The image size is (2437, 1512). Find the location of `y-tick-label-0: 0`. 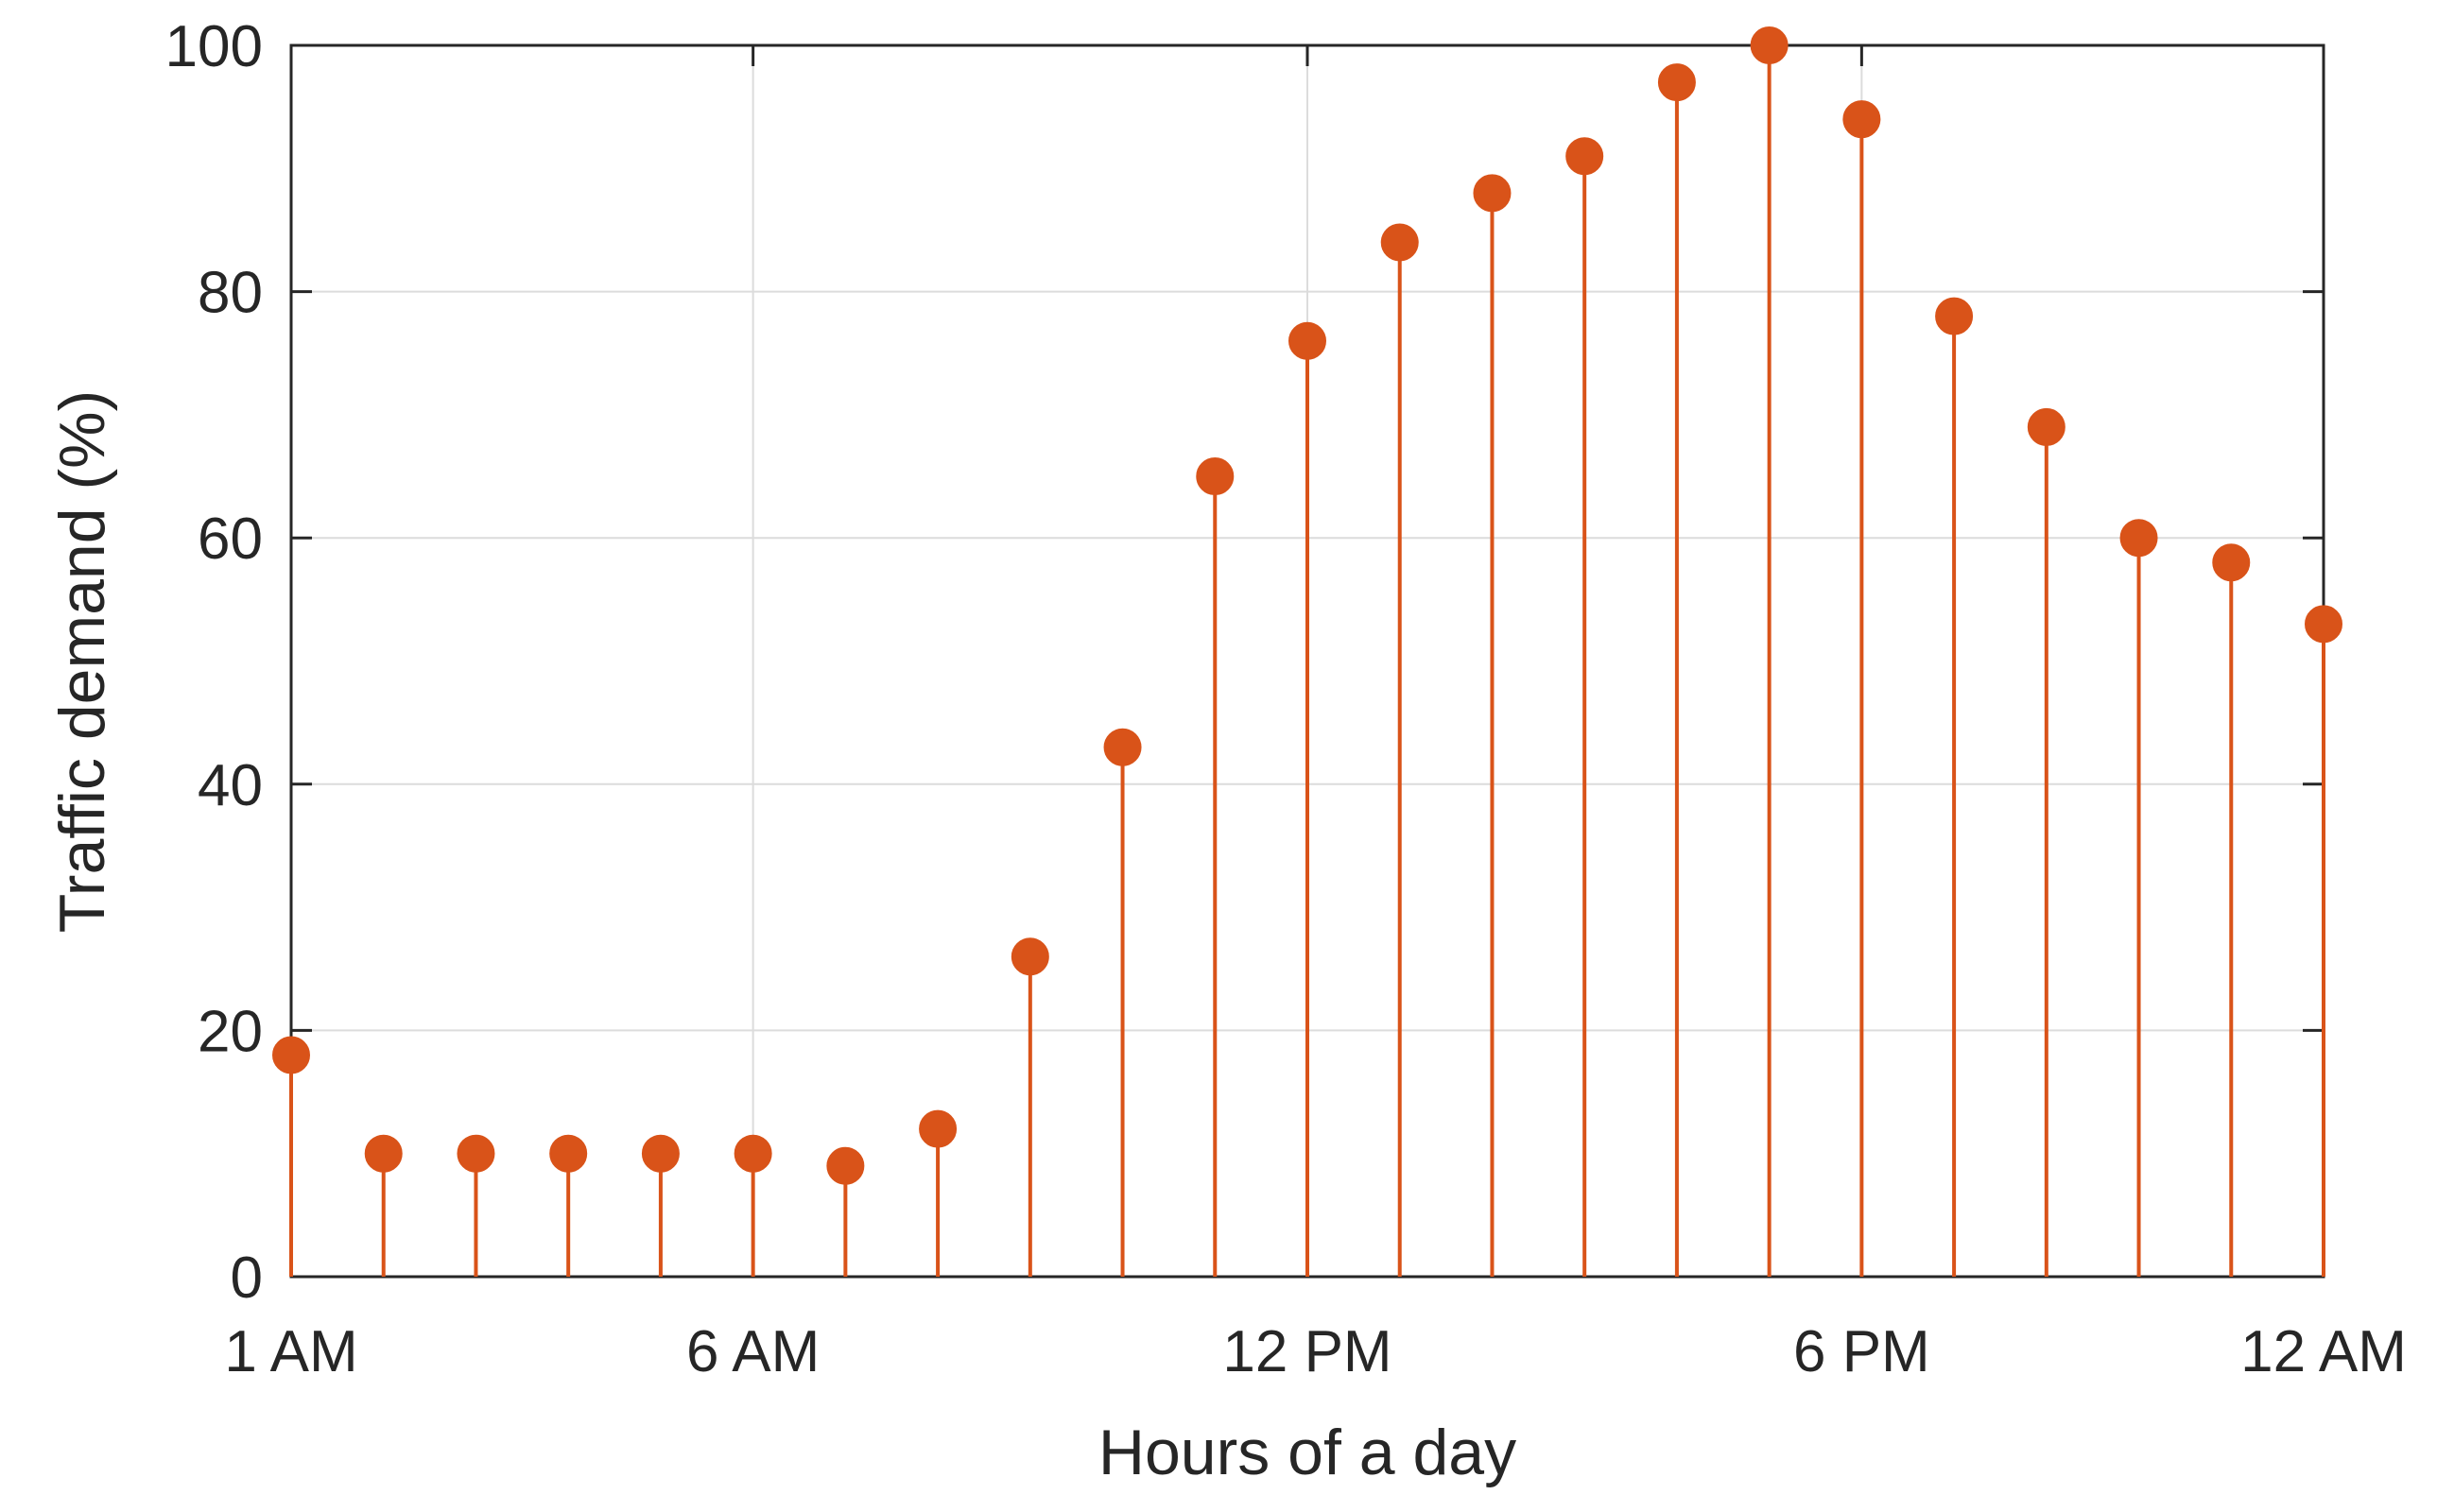

y-tick-label-0: 0 is located at coordinates (247, 1278).